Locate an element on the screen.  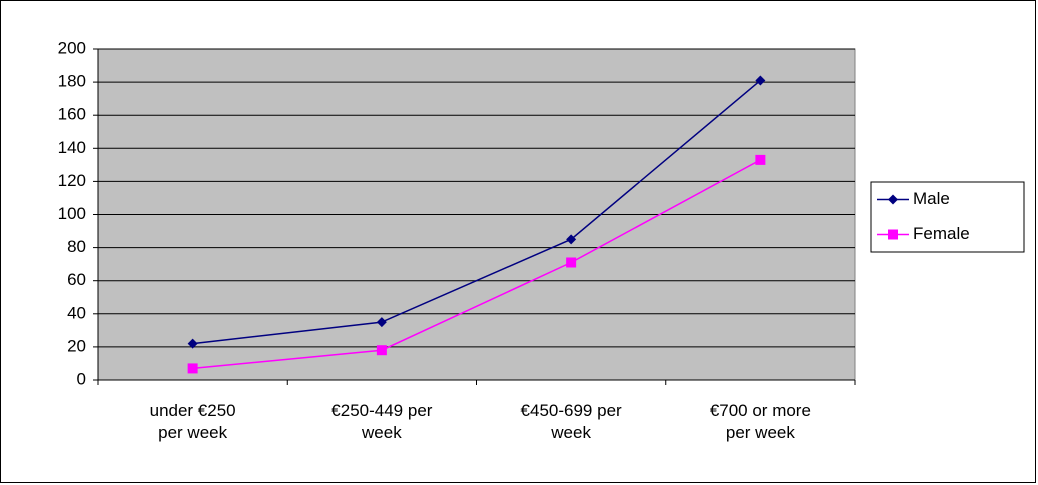
y-tick-label: 120 is located at coordinates (72, 180).